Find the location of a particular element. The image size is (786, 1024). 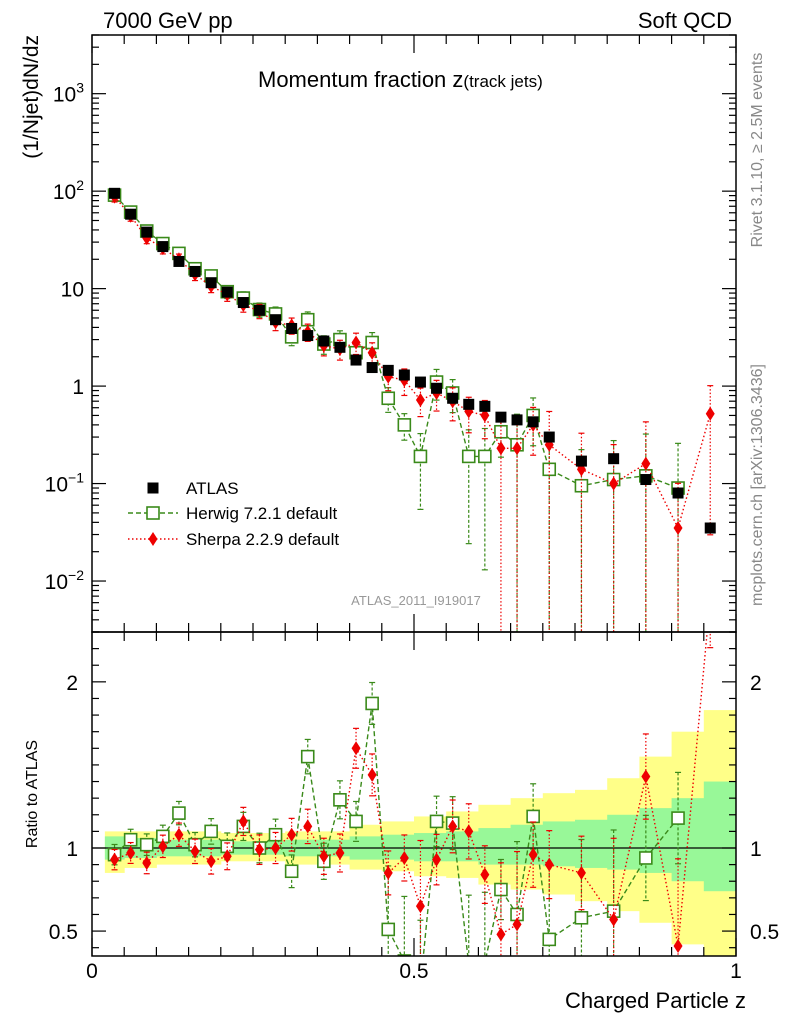

y-tick-label: 10³ is located at coordinates (68, 93).